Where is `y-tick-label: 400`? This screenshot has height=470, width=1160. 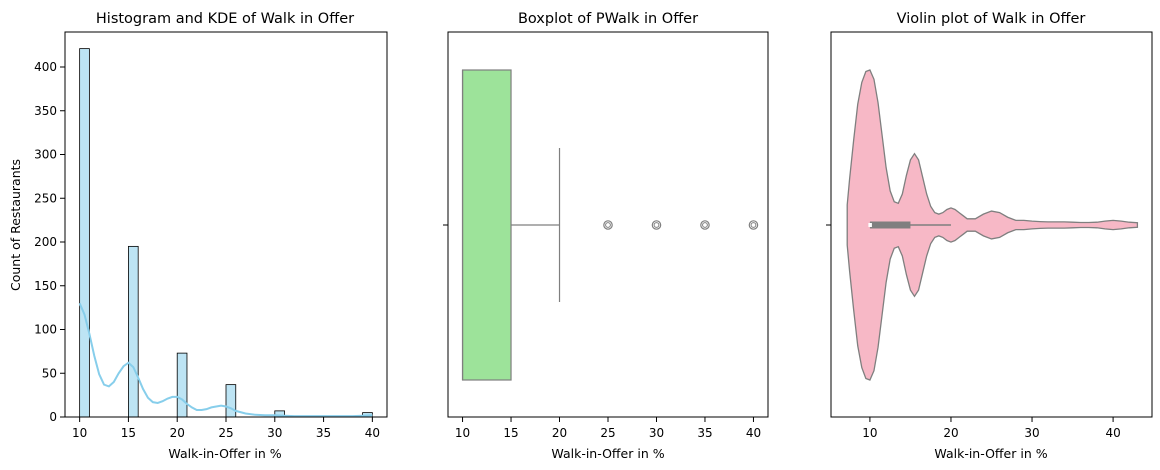
y-tick-label: 400 is located at coordinates (45, 67).